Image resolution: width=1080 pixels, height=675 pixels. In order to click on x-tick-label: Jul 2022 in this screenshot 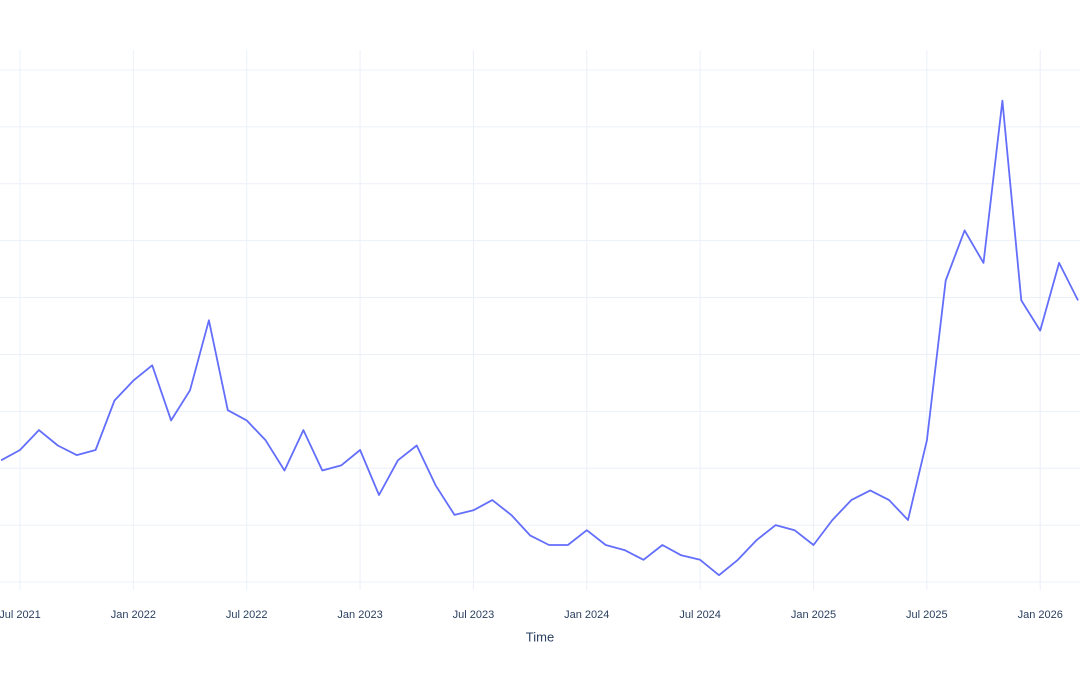, I will do `click(247, 615)`.